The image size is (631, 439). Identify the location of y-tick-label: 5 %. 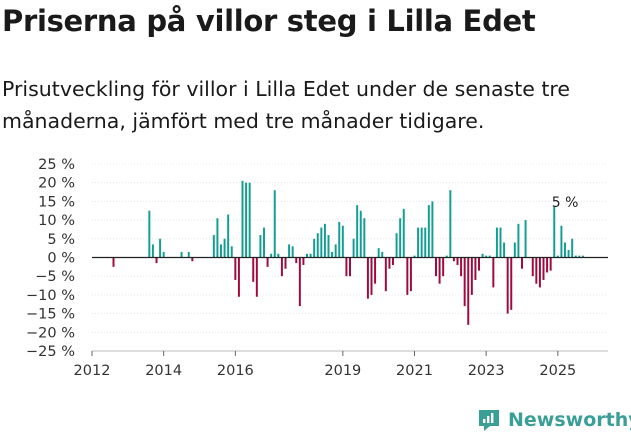
(61, 240).